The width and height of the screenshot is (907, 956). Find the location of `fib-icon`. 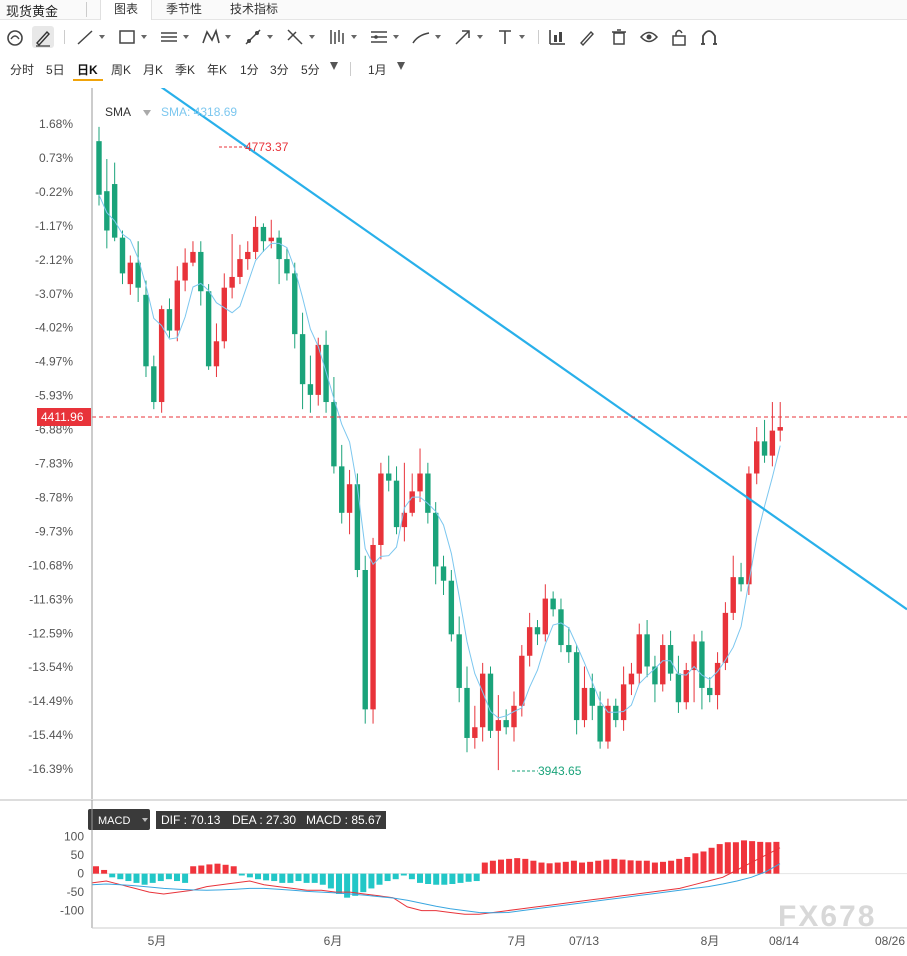

fib-icon is located at coordinates (257, 37).